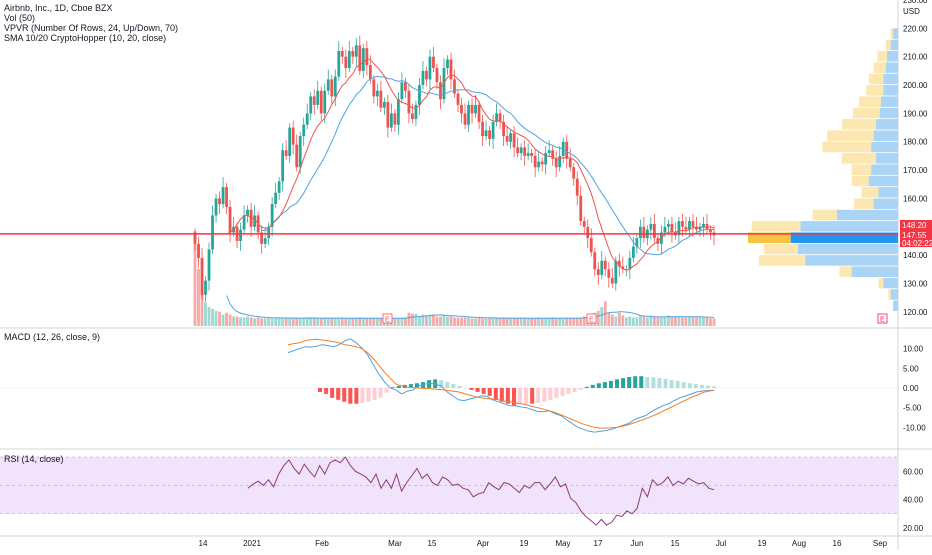  What do you see at coordinates (387, 318) in the screenshot?
I see `earnings-marker-1: E` at bounding box center [387, 318].